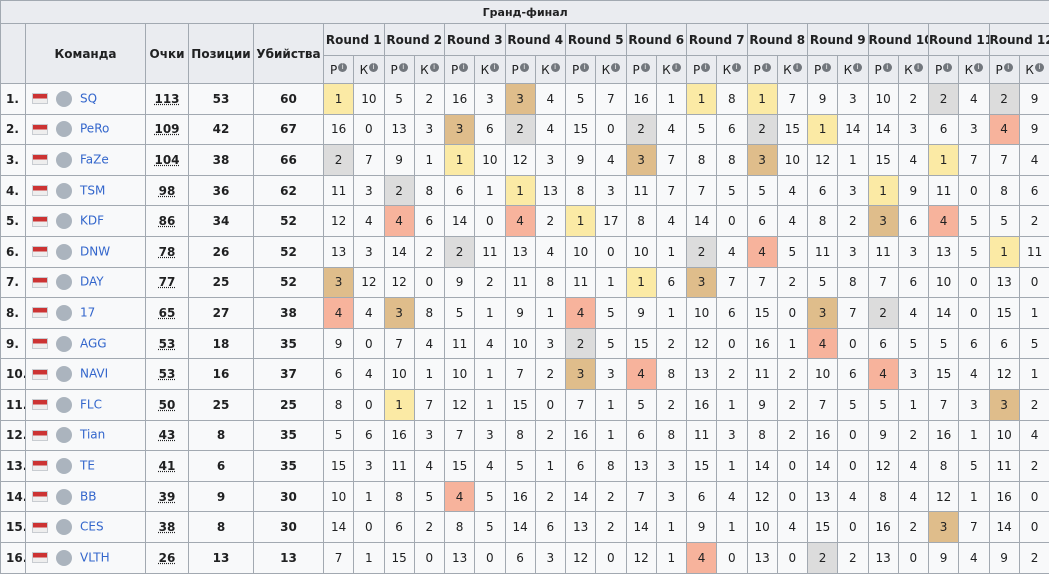  What do you see at coordinates (167, 251) in the screenshot?
I see `points: 78` at bounding box center [167, 251].